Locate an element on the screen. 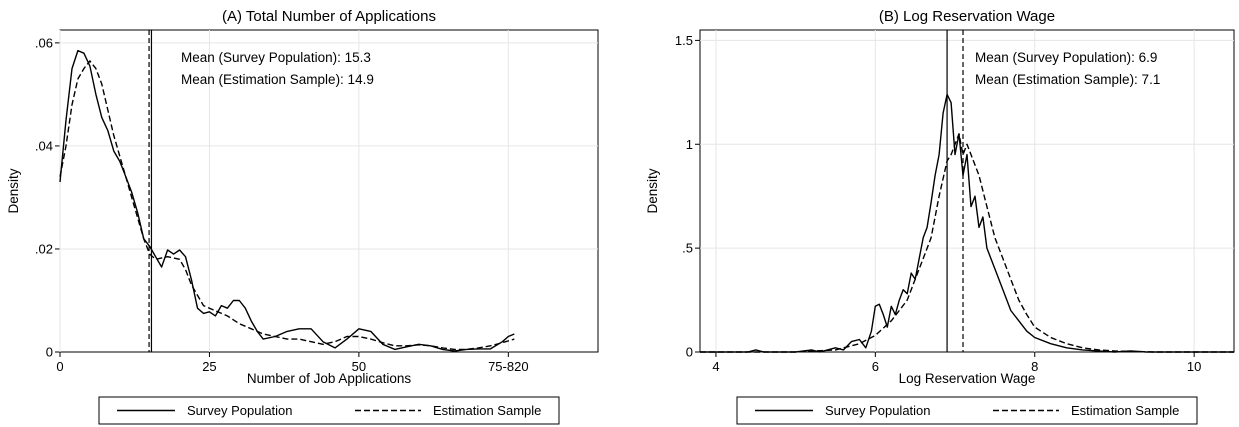 This screenshot has width=1239, height=427. mean-annotation: Mean (Estimation Sample): 14.9 is located at coordinates (277, 79).